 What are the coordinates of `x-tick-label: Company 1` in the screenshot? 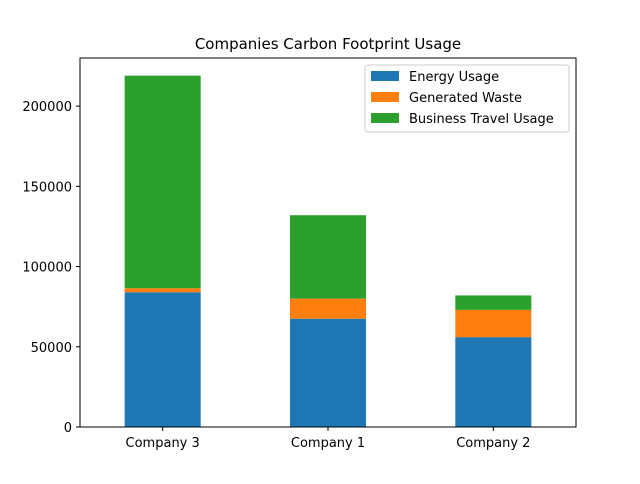 It's located at (328, 443).